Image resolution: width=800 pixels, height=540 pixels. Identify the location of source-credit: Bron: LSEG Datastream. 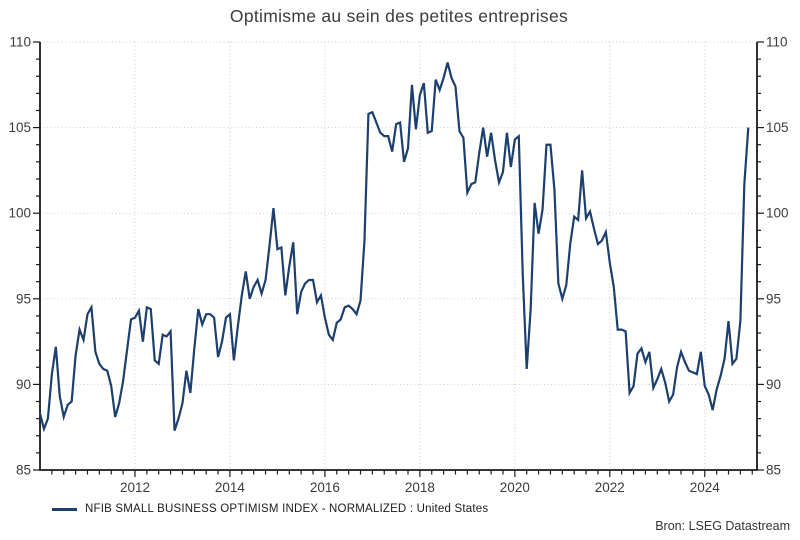
(722, 526).